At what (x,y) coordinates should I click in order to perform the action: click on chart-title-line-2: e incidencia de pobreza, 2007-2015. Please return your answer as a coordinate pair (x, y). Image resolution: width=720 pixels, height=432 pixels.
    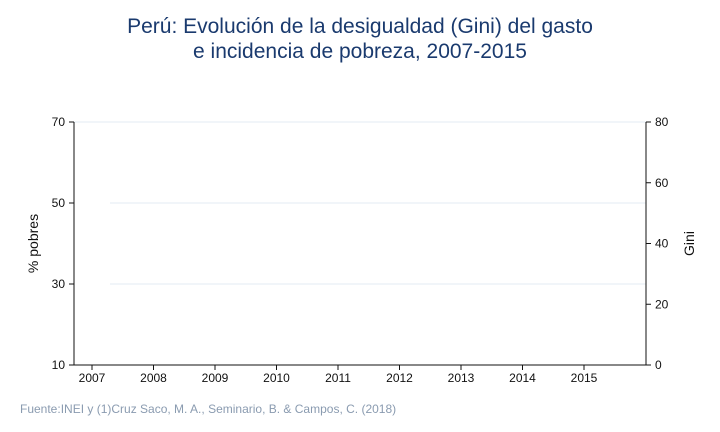
    Looking at the image, I should click on (360, 51).